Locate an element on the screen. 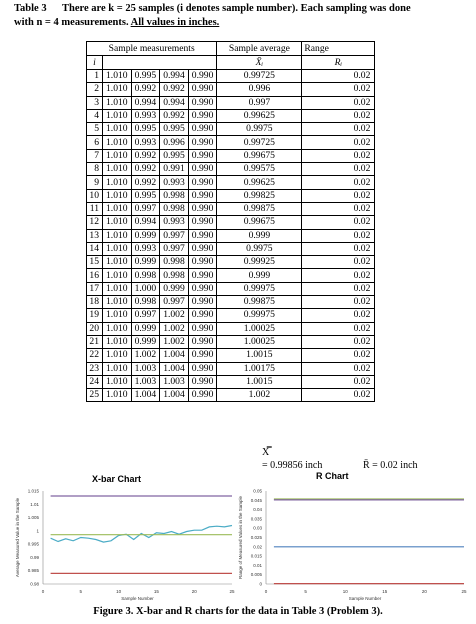 The width and height of the screenshot is (476, 624). sample-average-cell: 1.0015 is located at coordinates (259, 382).